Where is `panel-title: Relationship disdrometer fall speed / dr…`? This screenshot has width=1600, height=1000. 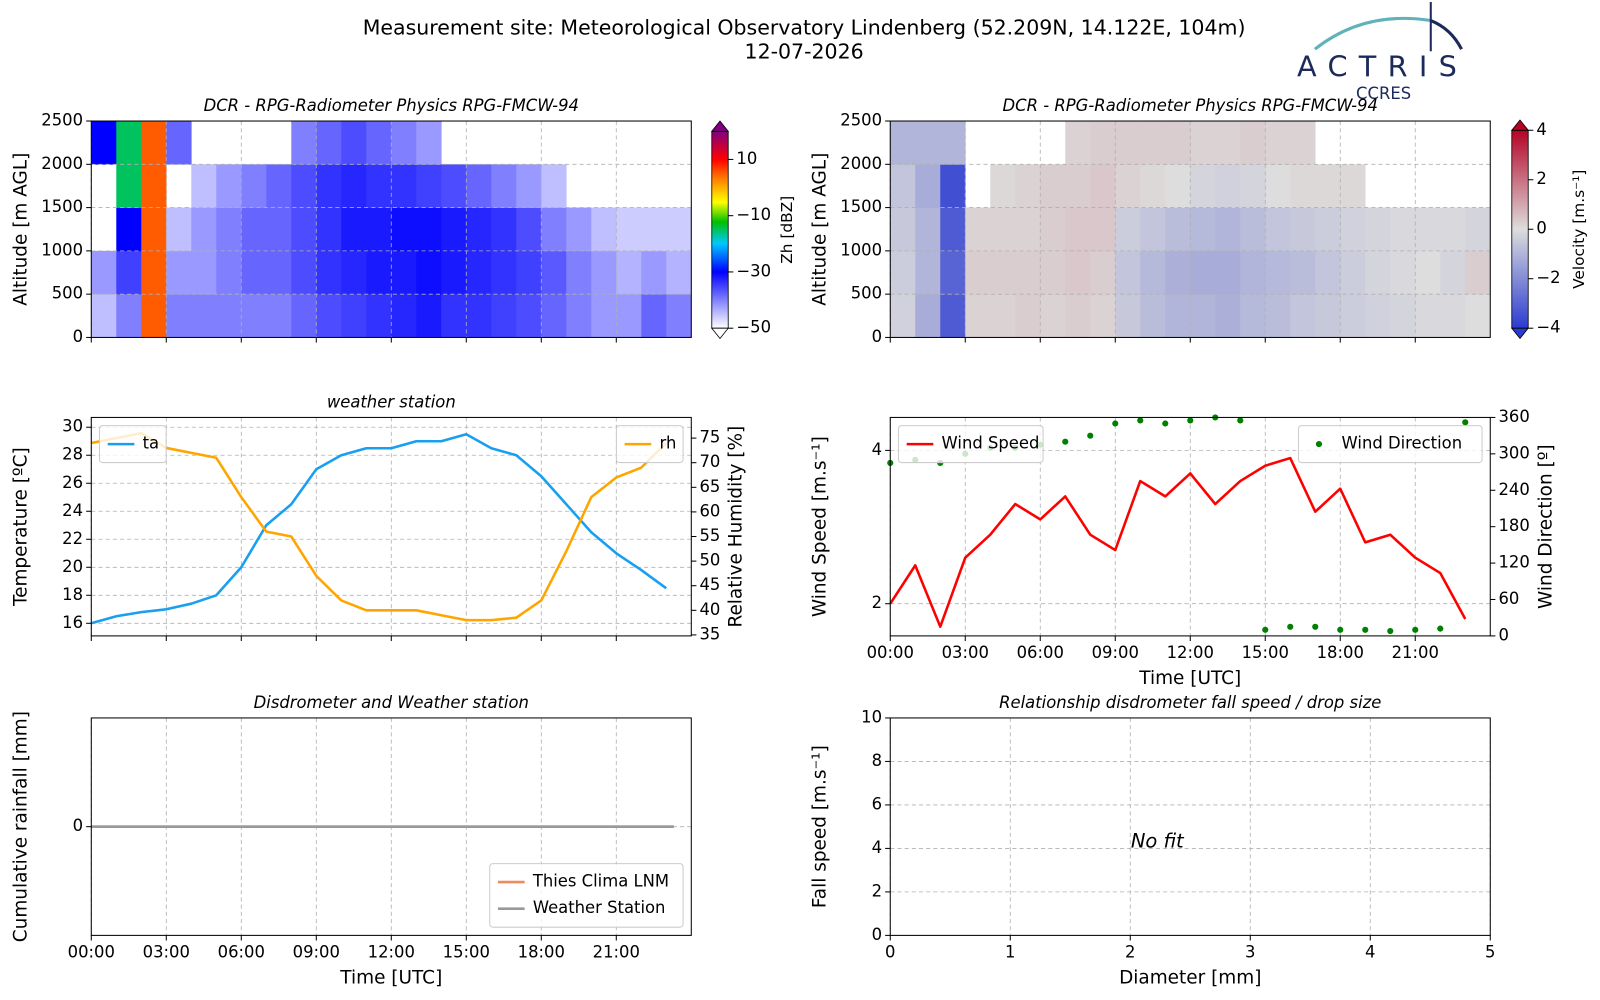 panel-title: Relationship disdrometer fall speed / dr… is located at coordinates (1190, 702).